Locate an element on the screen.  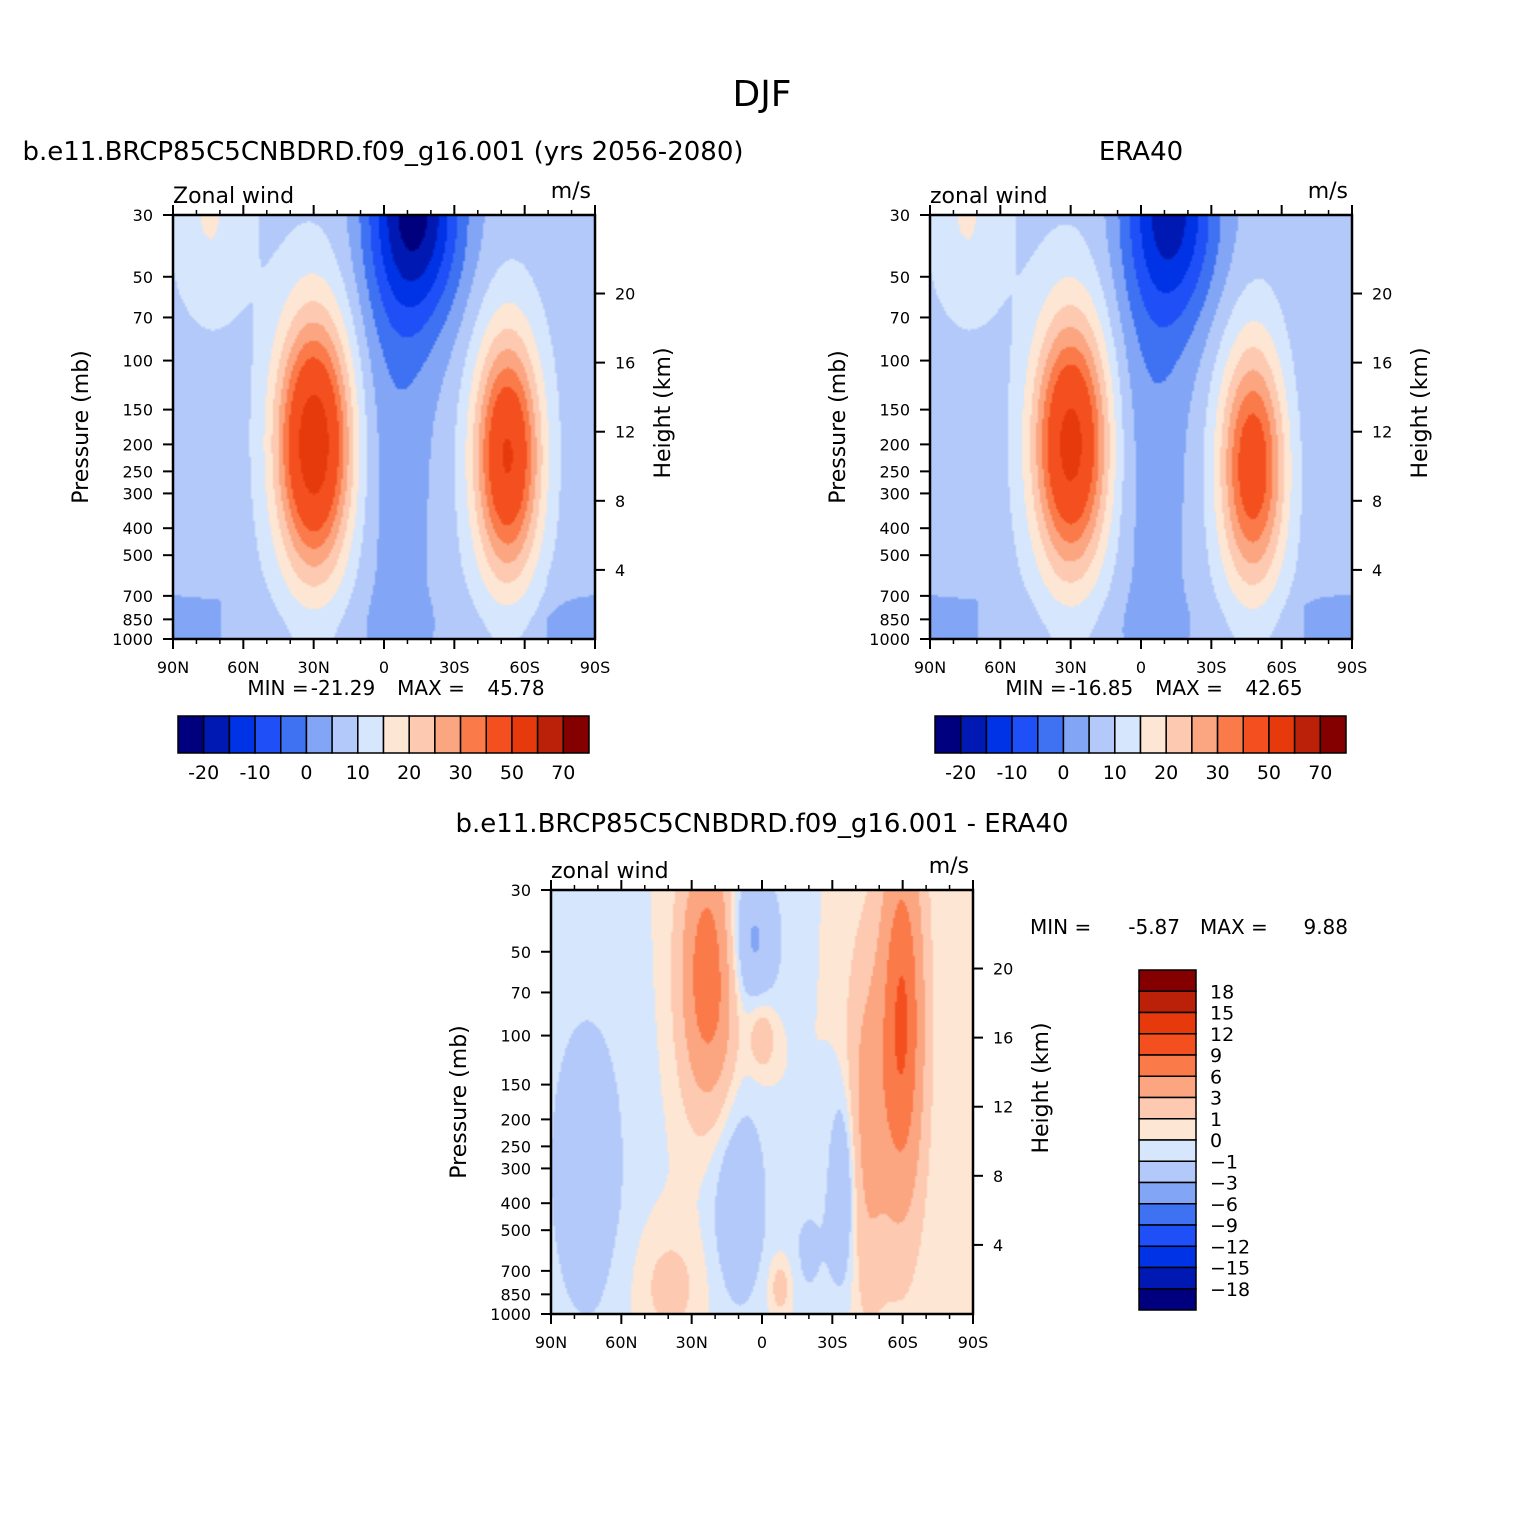
max-value: 45.78 is located at coordinates (515, 688).